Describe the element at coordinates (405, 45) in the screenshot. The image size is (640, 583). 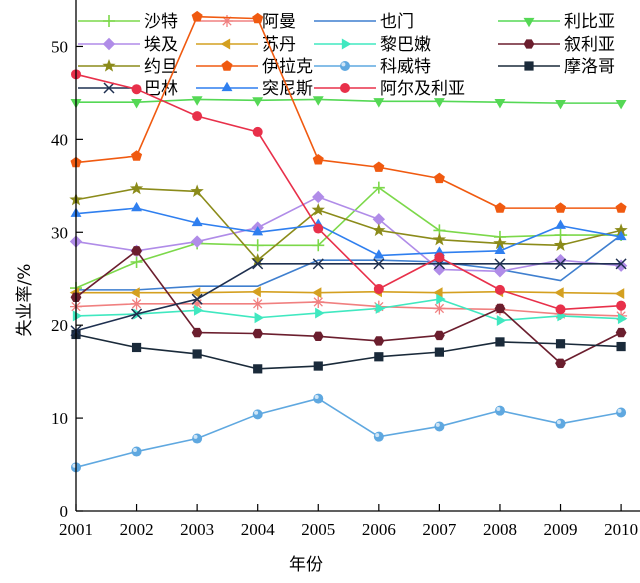
I see `legend-label: 黎巴嫩` at that location.